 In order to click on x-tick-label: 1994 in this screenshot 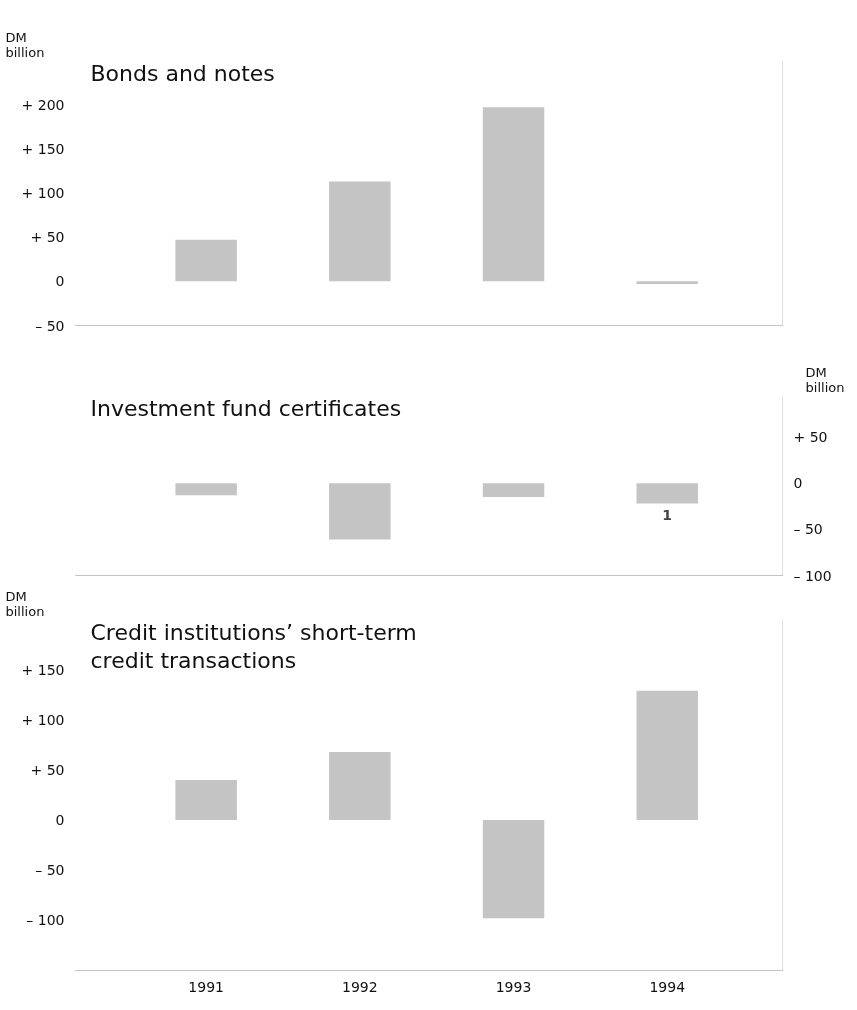, I will do `click(667, 986)`.